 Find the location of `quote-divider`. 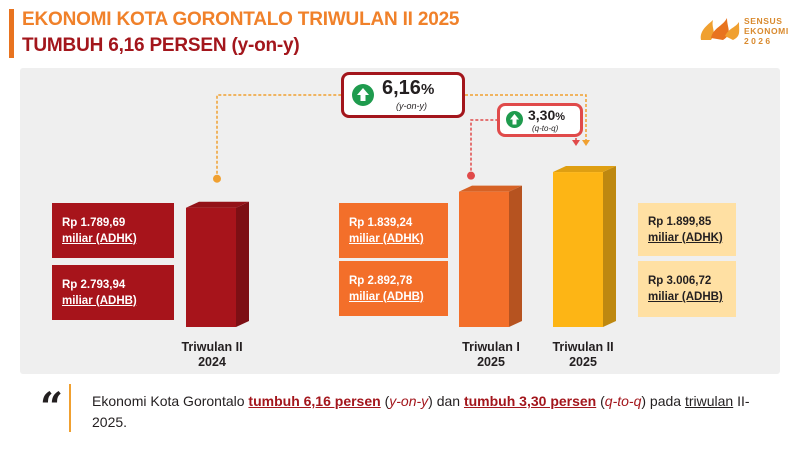

quote-divider is located at coordinates (70, 408).